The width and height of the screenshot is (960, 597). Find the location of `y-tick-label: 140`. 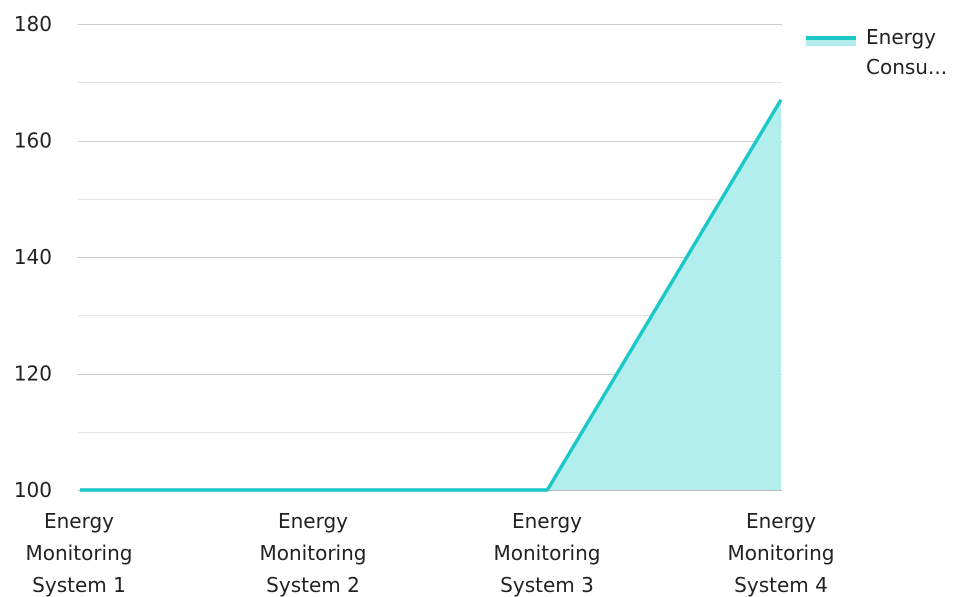

y-tick-label: 140 is located at coordinates (33, 257).